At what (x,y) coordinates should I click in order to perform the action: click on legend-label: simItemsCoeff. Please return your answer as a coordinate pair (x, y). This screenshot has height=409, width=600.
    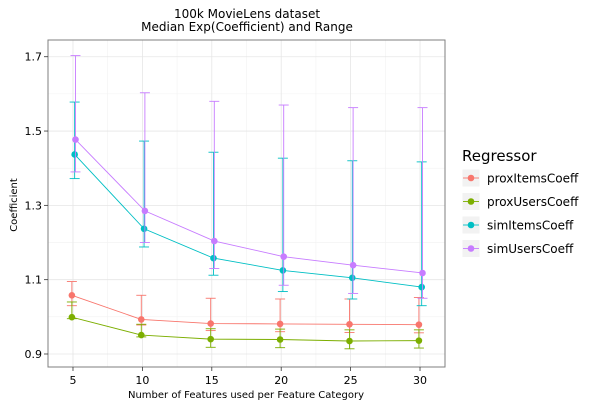
    Looking at the image, I should click on (530, 226).